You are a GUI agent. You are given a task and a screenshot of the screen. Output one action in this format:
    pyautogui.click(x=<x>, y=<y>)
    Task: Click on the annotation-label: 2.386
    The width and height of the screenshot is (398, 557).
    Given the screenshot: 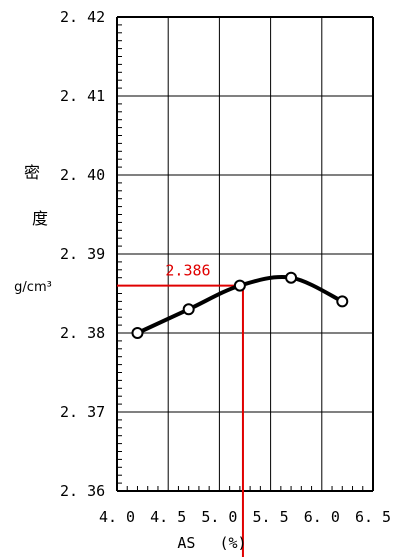 What is the action you would take?
    pyautogui.click(x=187, y=271)
    